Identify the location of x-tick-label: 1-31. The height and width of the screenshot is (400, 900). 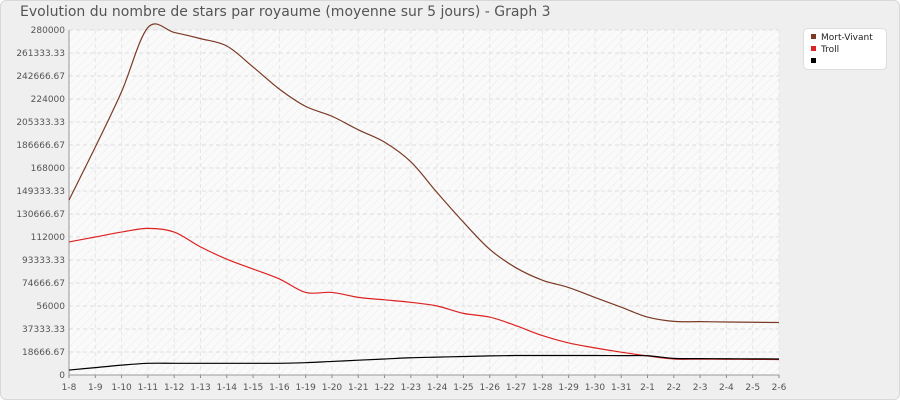
(621, 388).